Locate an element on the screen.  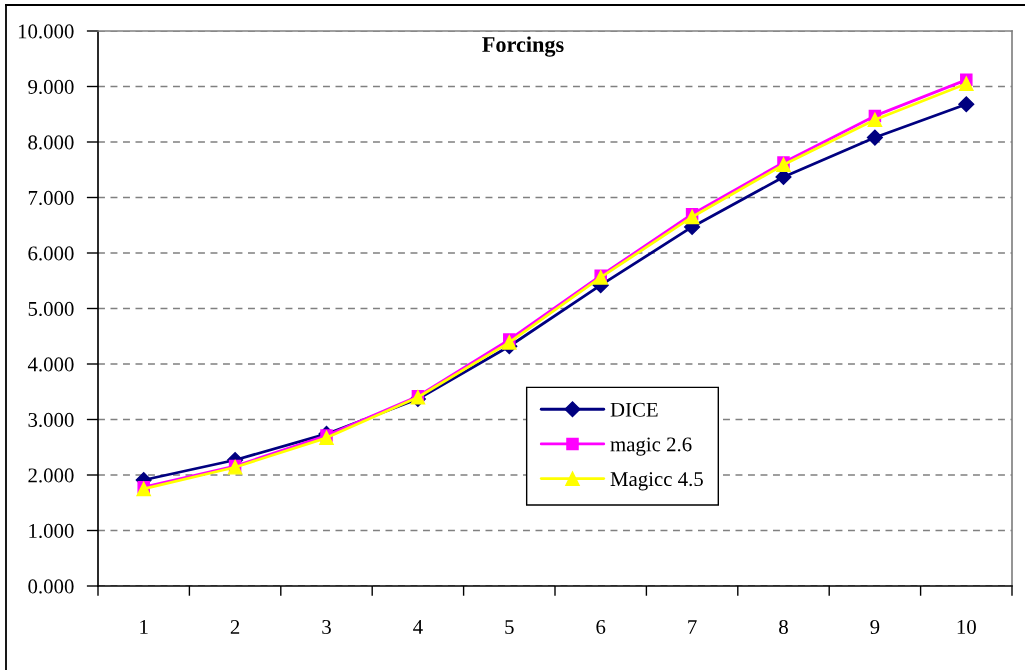
y-tick-label: 6.000 is located at coordinates (51, 253).